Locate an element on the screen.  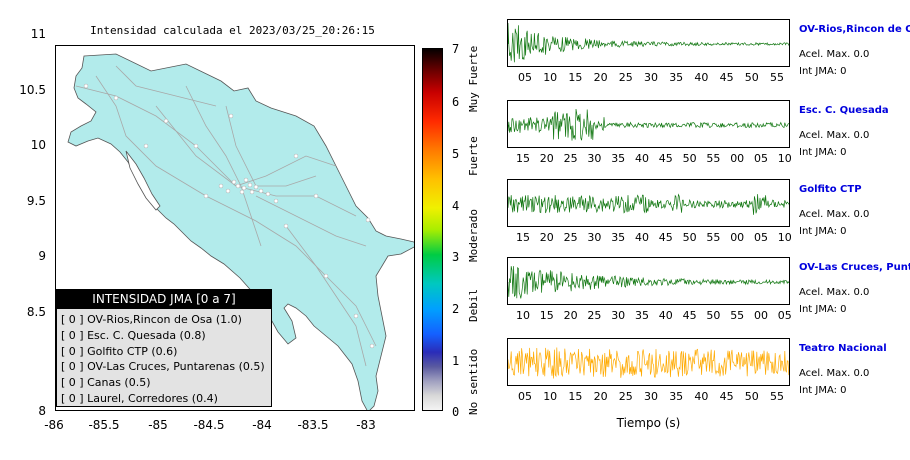
colorbar-label: Debil is located at coordinates (473, 305).